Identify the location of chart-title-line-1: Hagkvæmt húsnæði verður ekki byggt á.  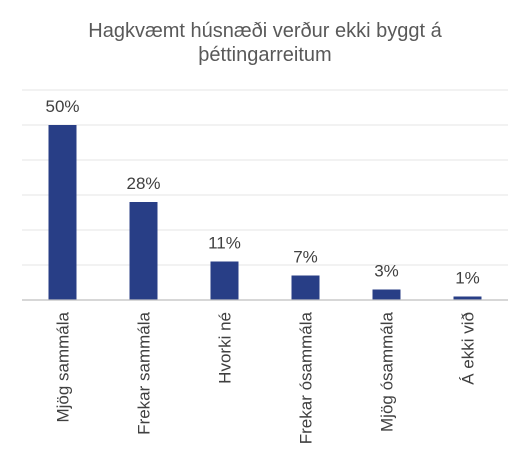
(265, 31).